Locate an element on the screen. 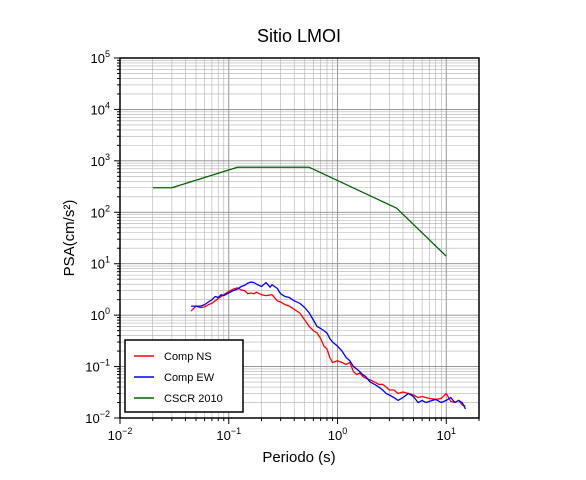 The width and height of the screenshot is (586, 480). y-tick-label: 10⁴ is located at coordinates (100, 108).